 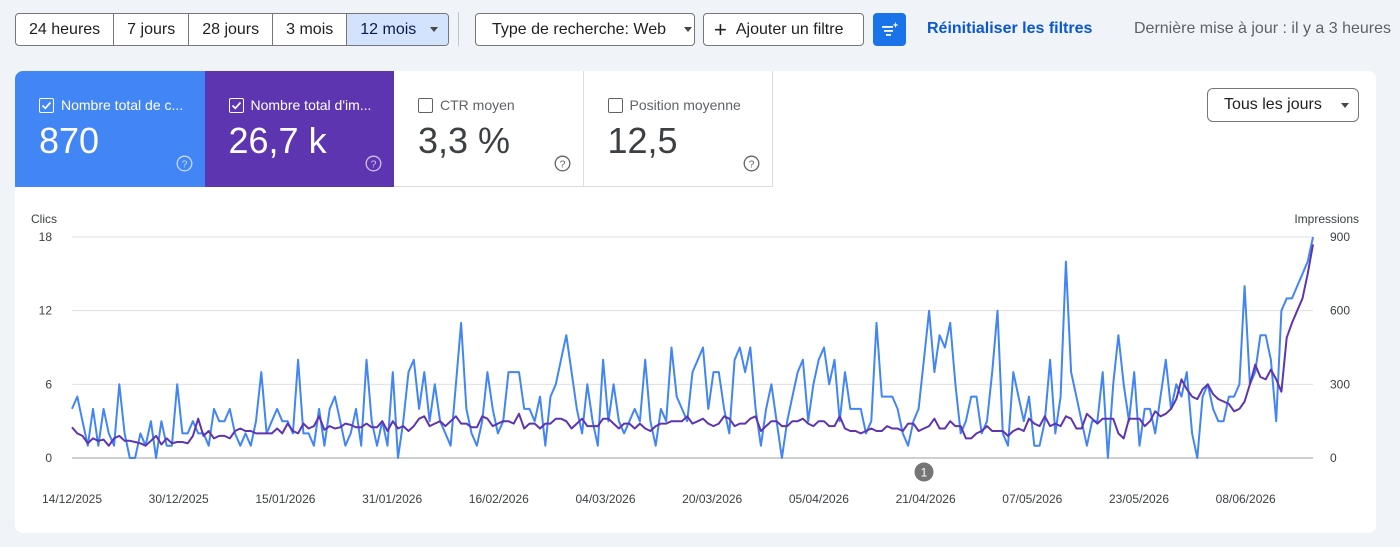 I want to click on right-axis-label: Impressions, so click(x=1326, y=219).